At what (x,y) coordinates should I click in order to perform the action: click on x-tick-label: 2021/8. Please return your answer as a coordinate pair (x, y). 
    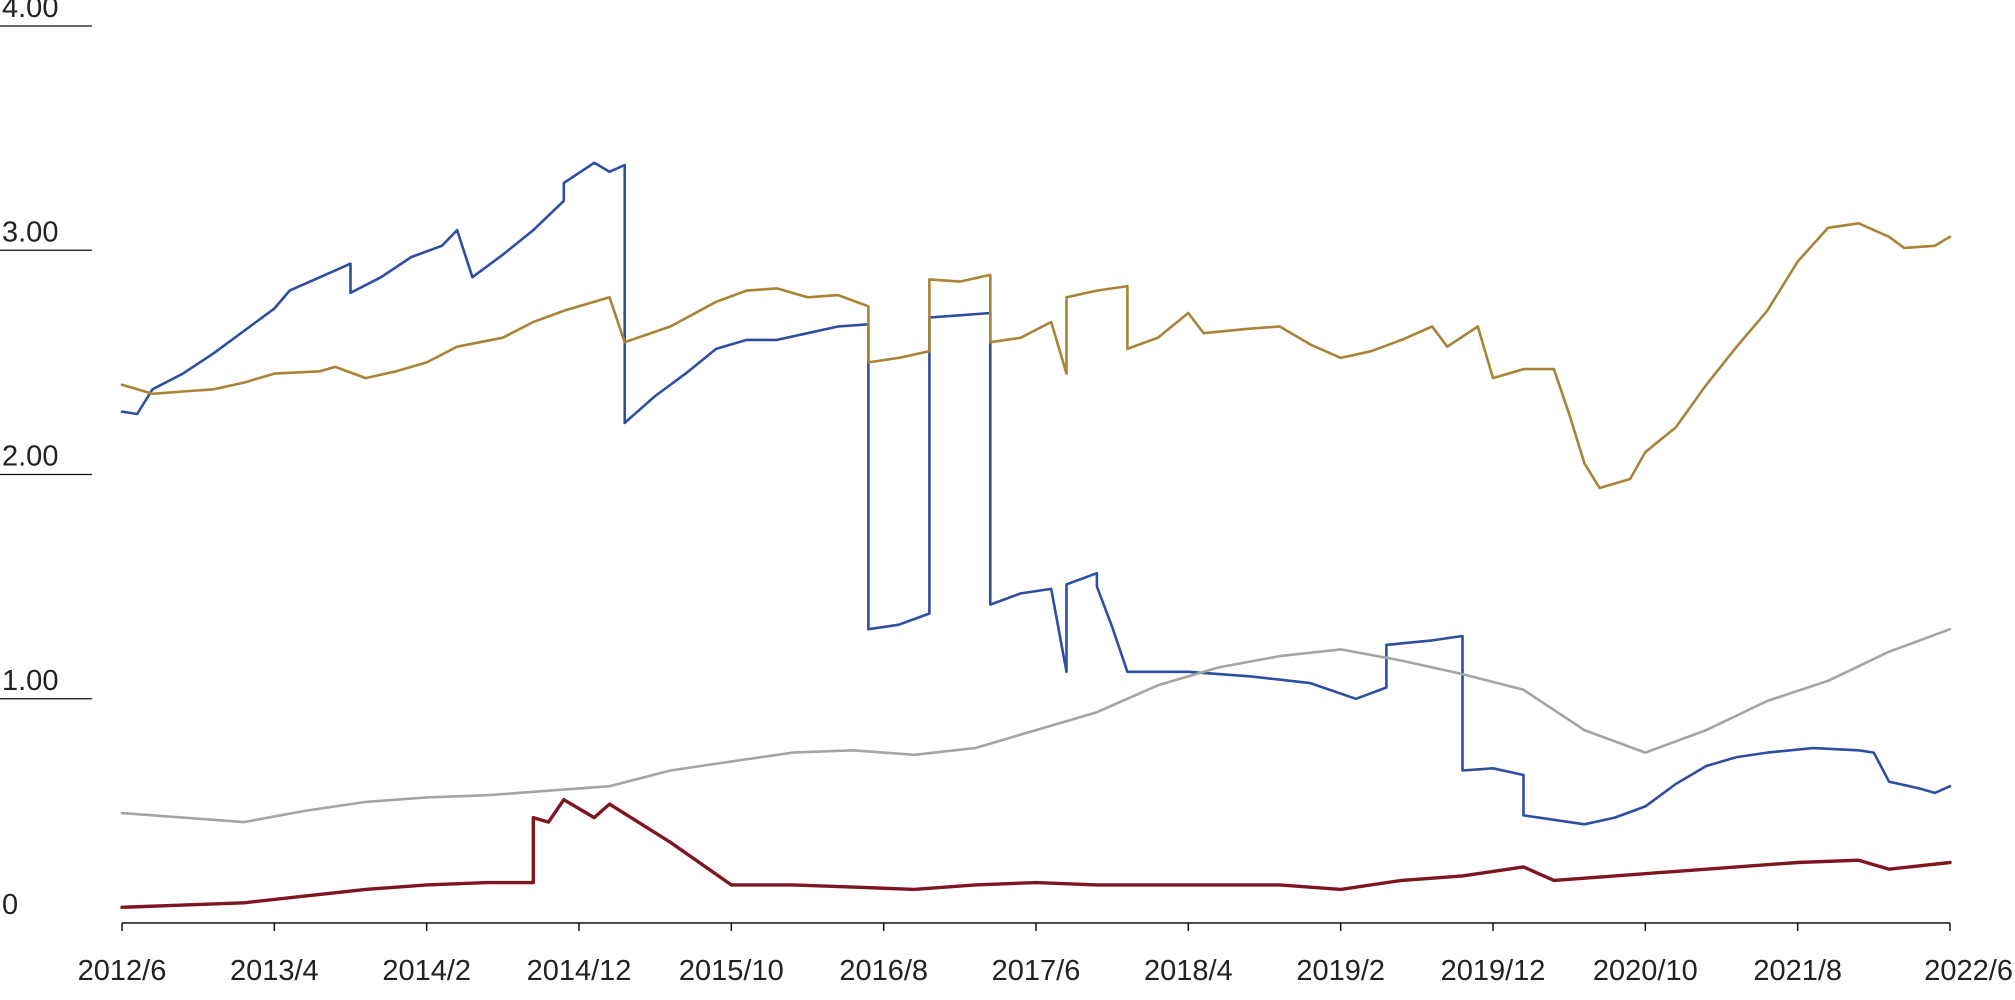
    Looking at the image, I should click on (1797, 971).